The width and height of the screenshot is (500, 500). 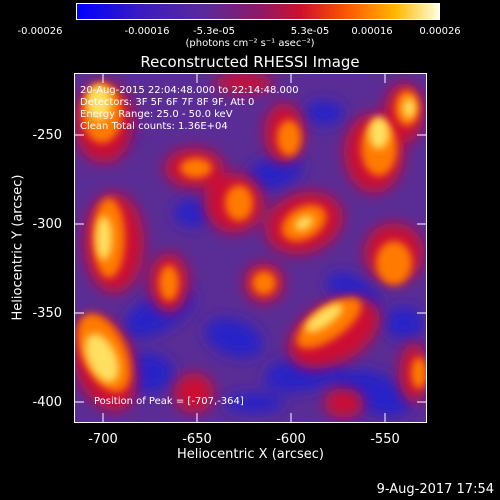 What do you see at coordinates (147, 31) in the screenshot?
I see `colorbar-tick-label: -0.00016` at bounding box center [147, 31].